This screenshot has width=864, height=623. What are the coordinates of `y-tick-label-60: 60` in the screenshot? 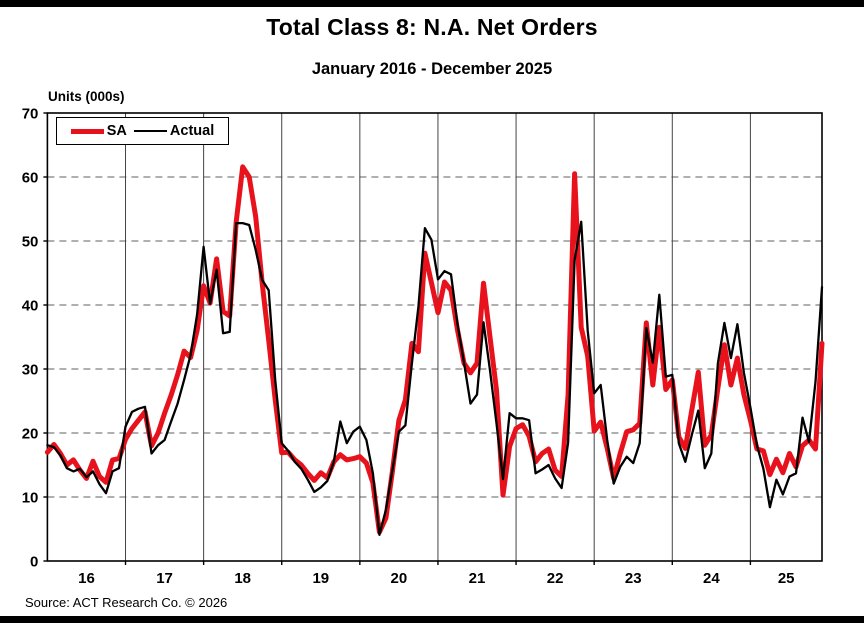 It's located at (30, 178).